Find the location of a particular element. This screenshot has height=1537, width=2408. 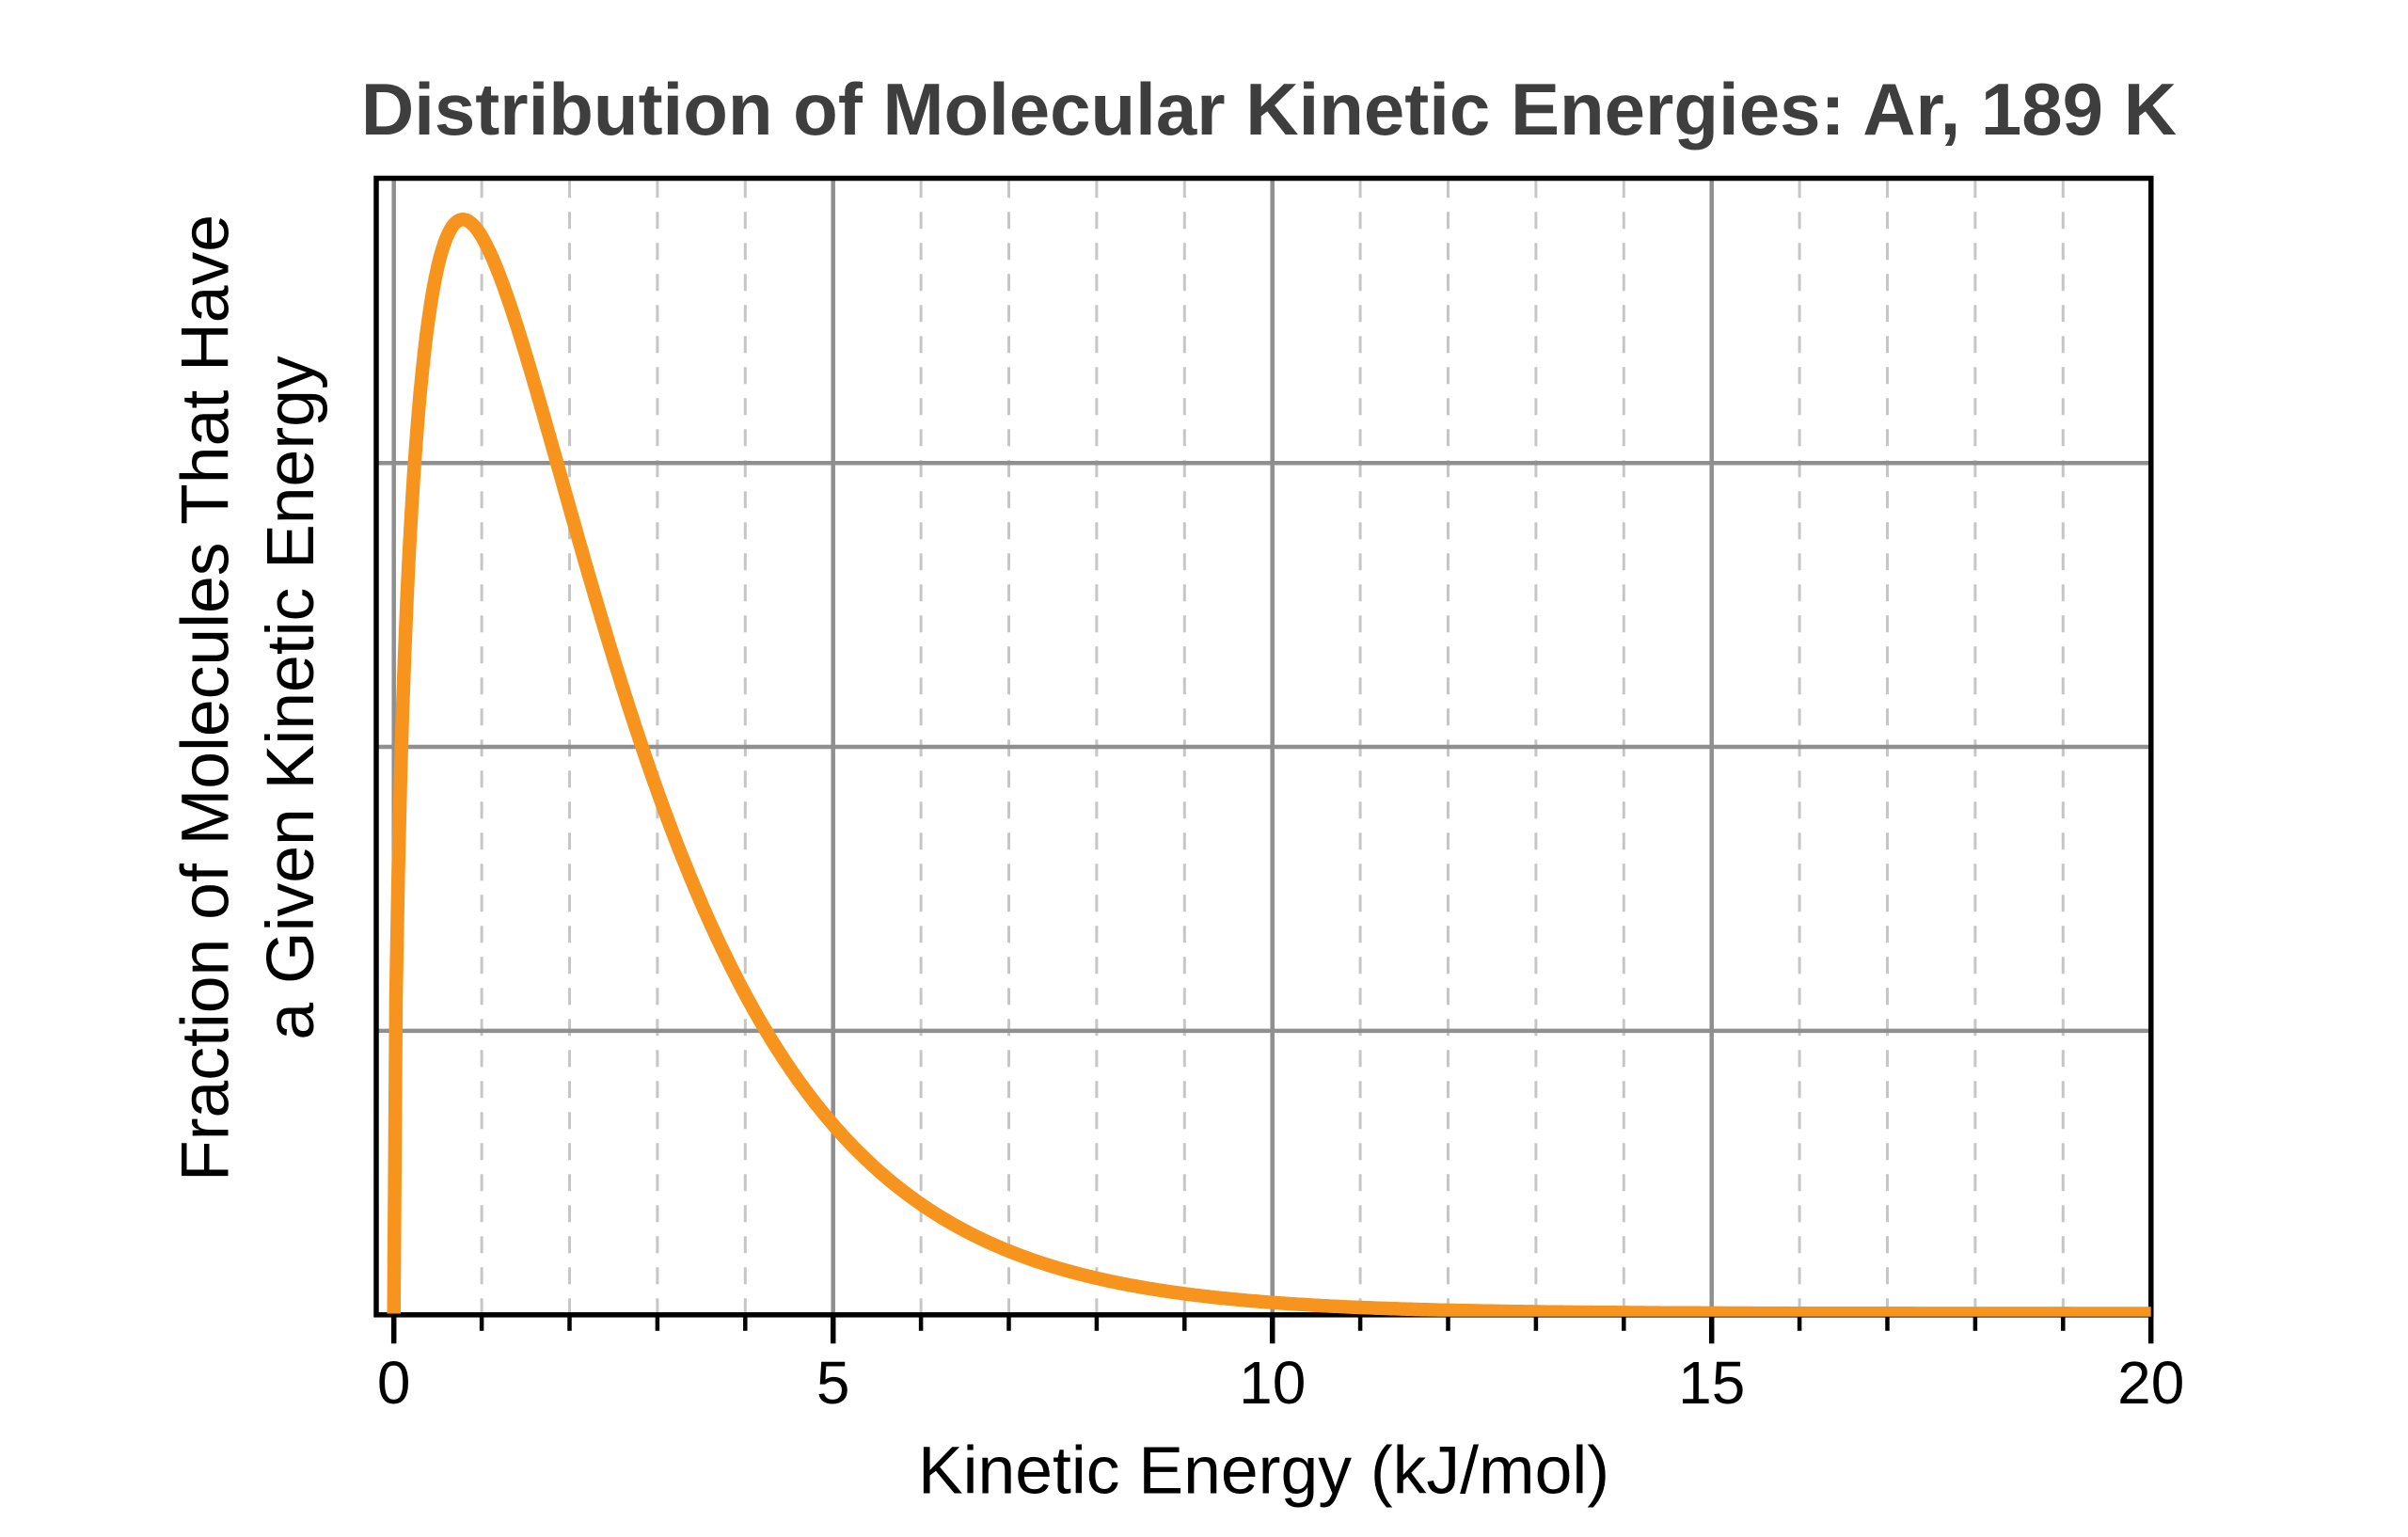

svg-text: Kinetic Energy (kJ/mol) is located at coordinates (1264, 1471).